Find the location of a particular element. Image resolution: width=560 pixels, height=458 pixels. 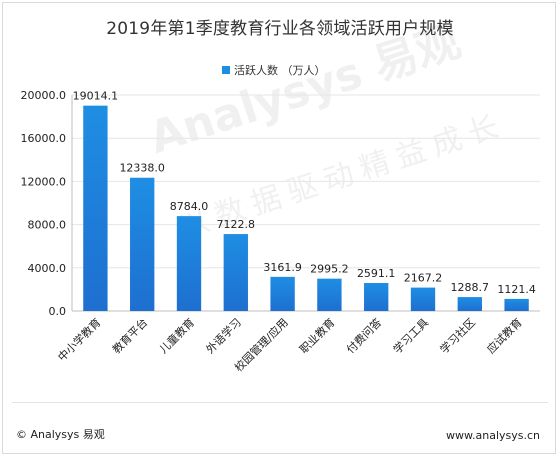

chart-legend: 活跃人数 （万人） is located at coordinates (274, 70).